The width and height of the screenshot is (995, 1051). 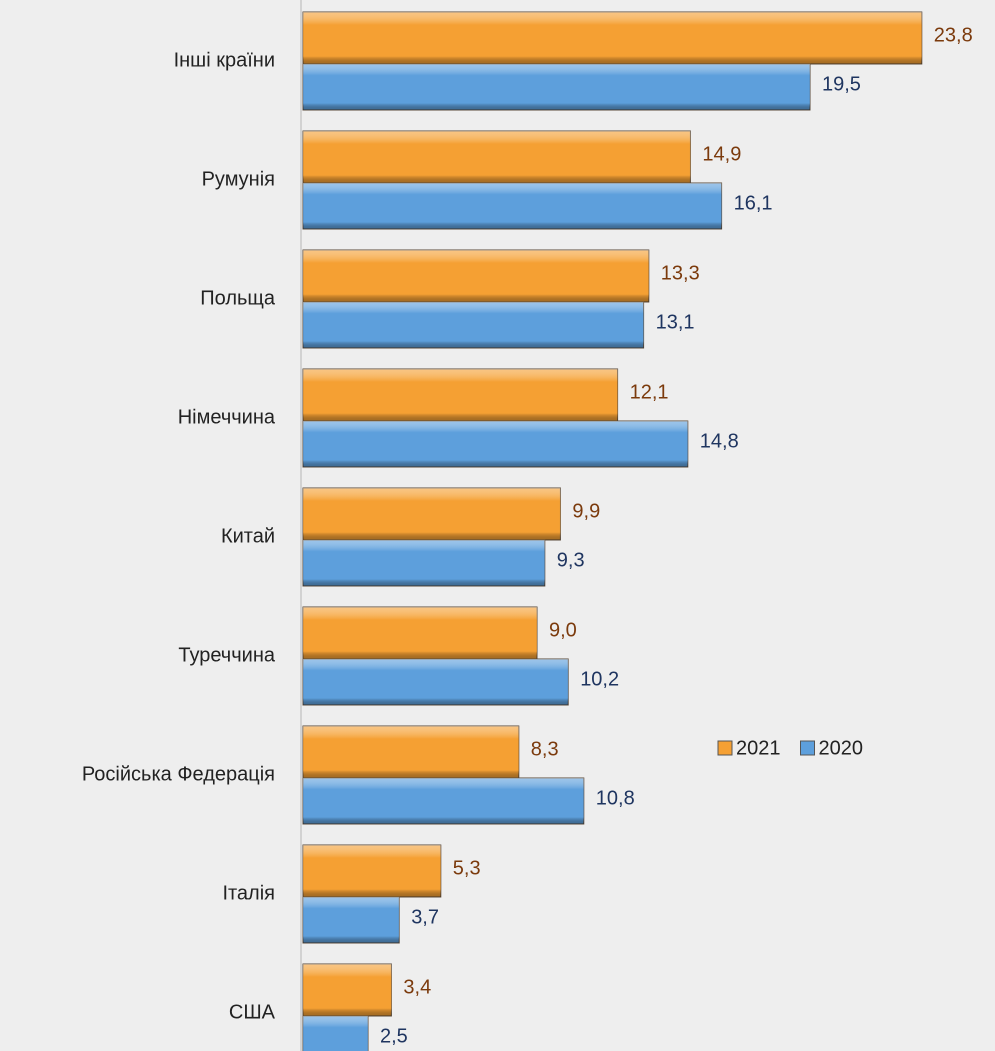 I want to click on value-label: 12,1, so click(x=649, y=392).